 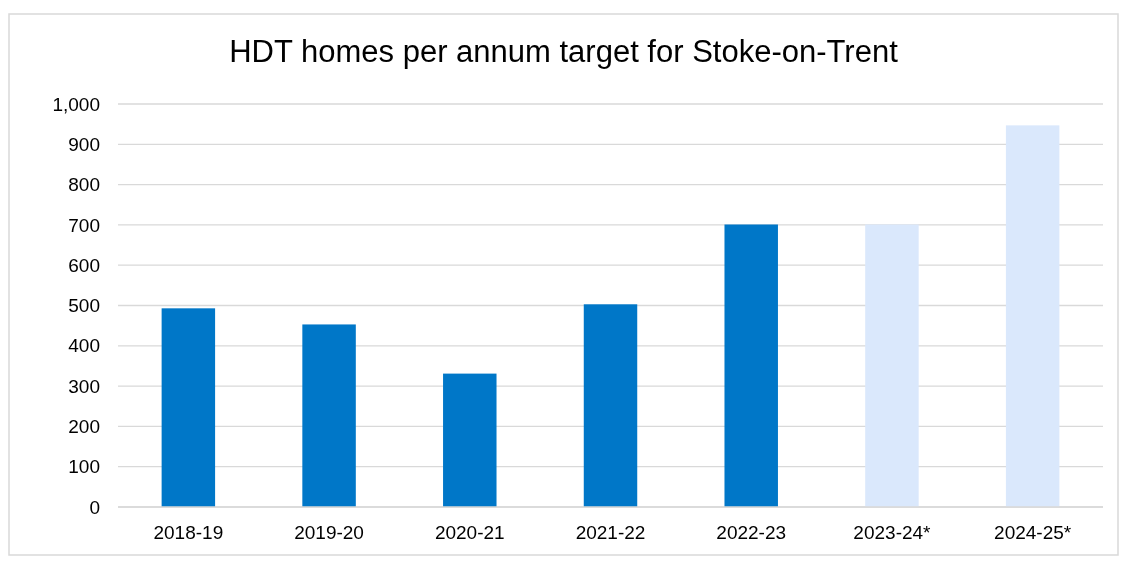 I want to click on x-tick-label: 2021-22, so click(x=610, y=532).